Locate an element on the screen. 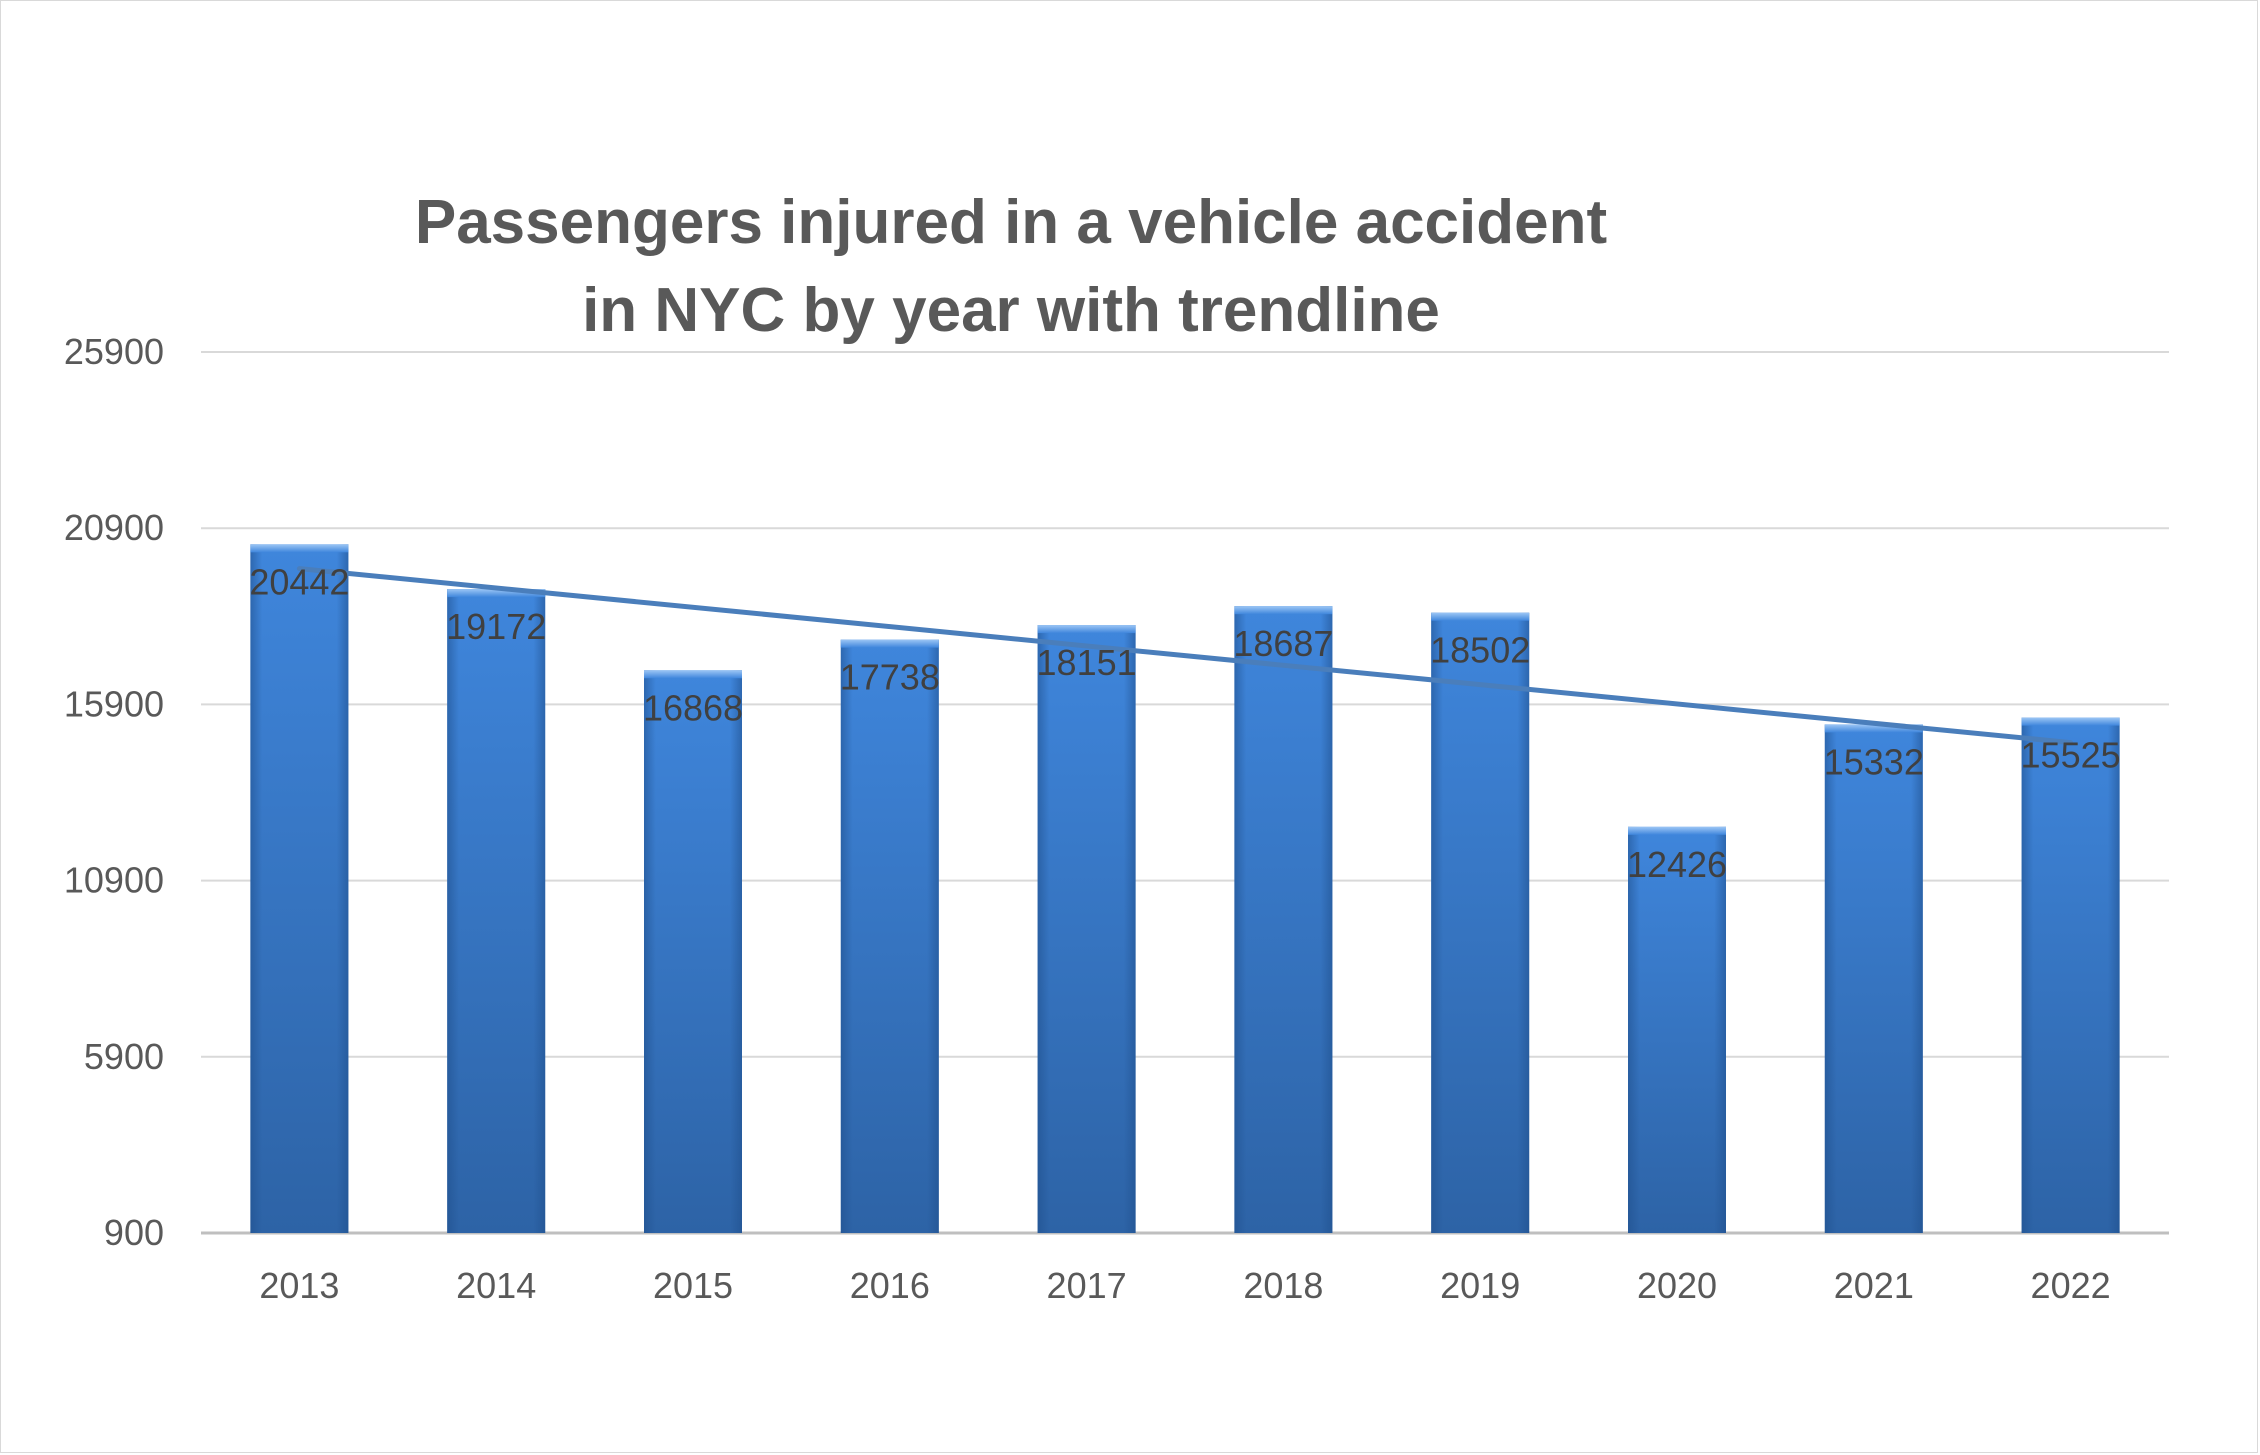  bar-2017 is located at coordinates (1086, 929).